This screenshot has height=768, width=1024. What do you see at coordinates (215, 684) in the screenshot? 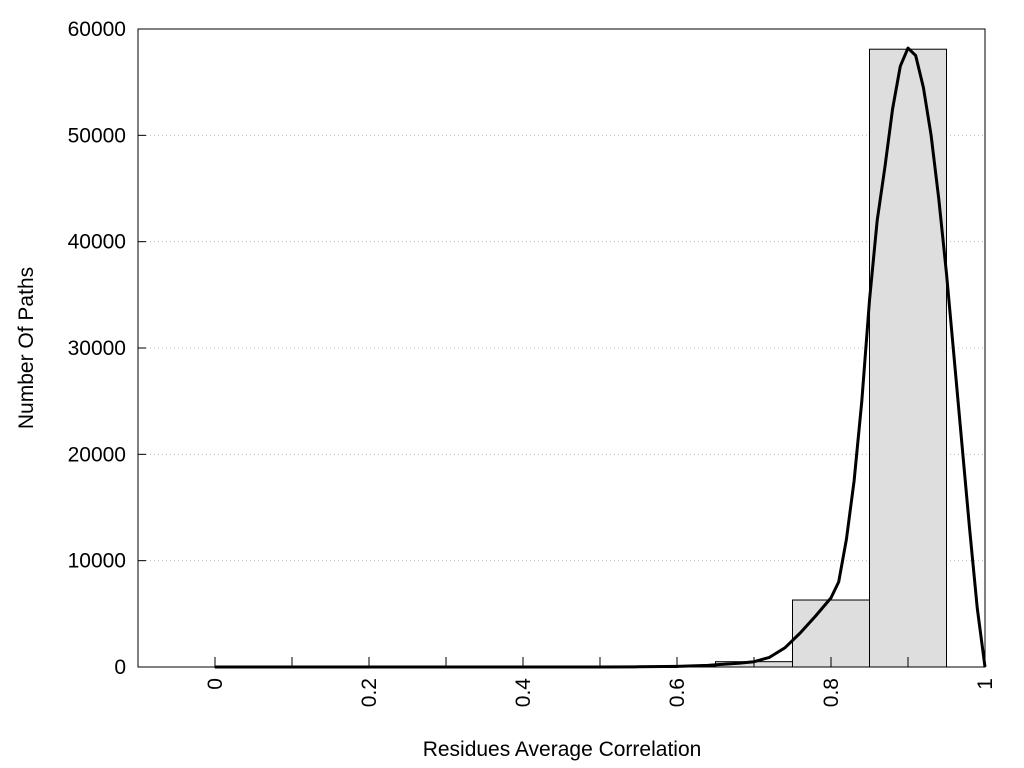
I see `x-tick-label: 0` at bounding box center [215, 684].